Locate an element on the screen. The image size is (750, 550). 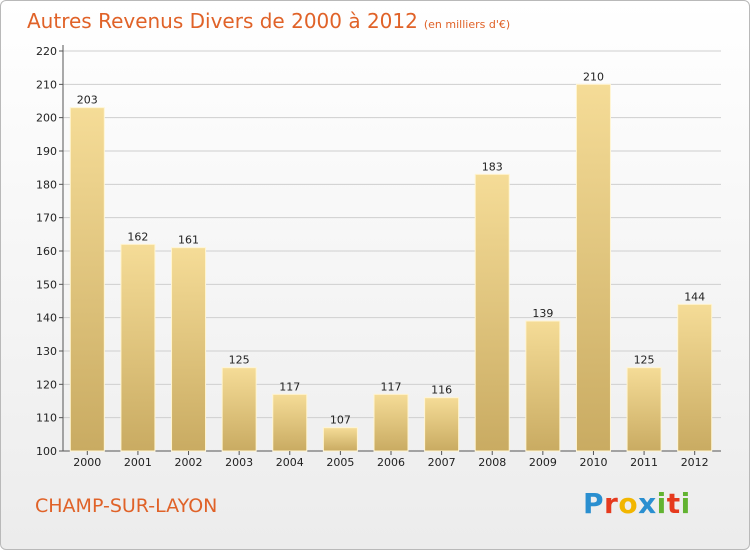
location-name: CHAMP-SUR-LAYON is located at coordinates (126, 506).